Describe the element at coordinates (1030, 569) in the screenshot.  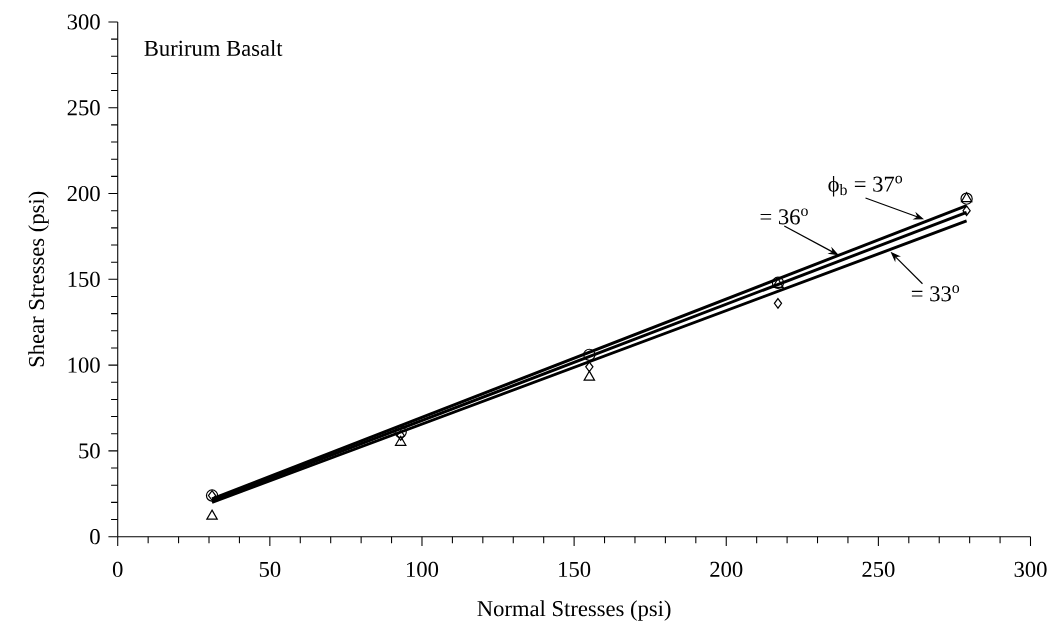
I see `x-tick-label: 300` at that location.